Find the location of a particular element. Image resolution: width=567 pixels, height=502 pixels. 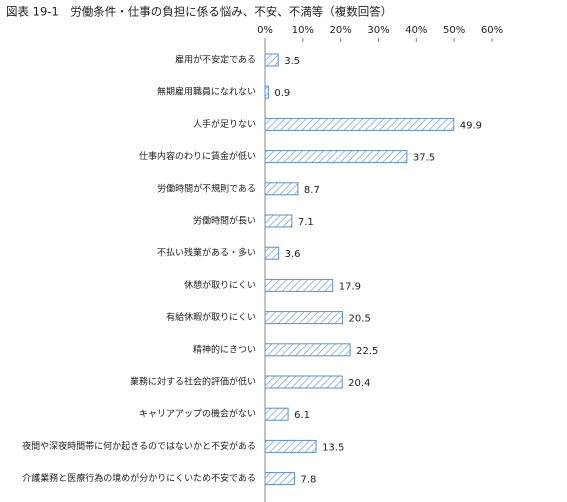

y-tick-label: 労働時間が長い is located at coordinates (224, 221).